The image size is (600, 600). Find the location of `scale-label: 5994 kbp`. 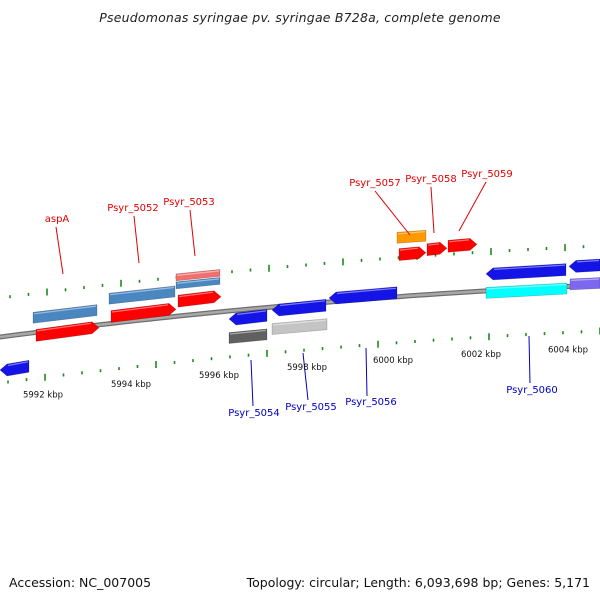

scale-label: 5994 kbp is located at coordinates (131, 385).